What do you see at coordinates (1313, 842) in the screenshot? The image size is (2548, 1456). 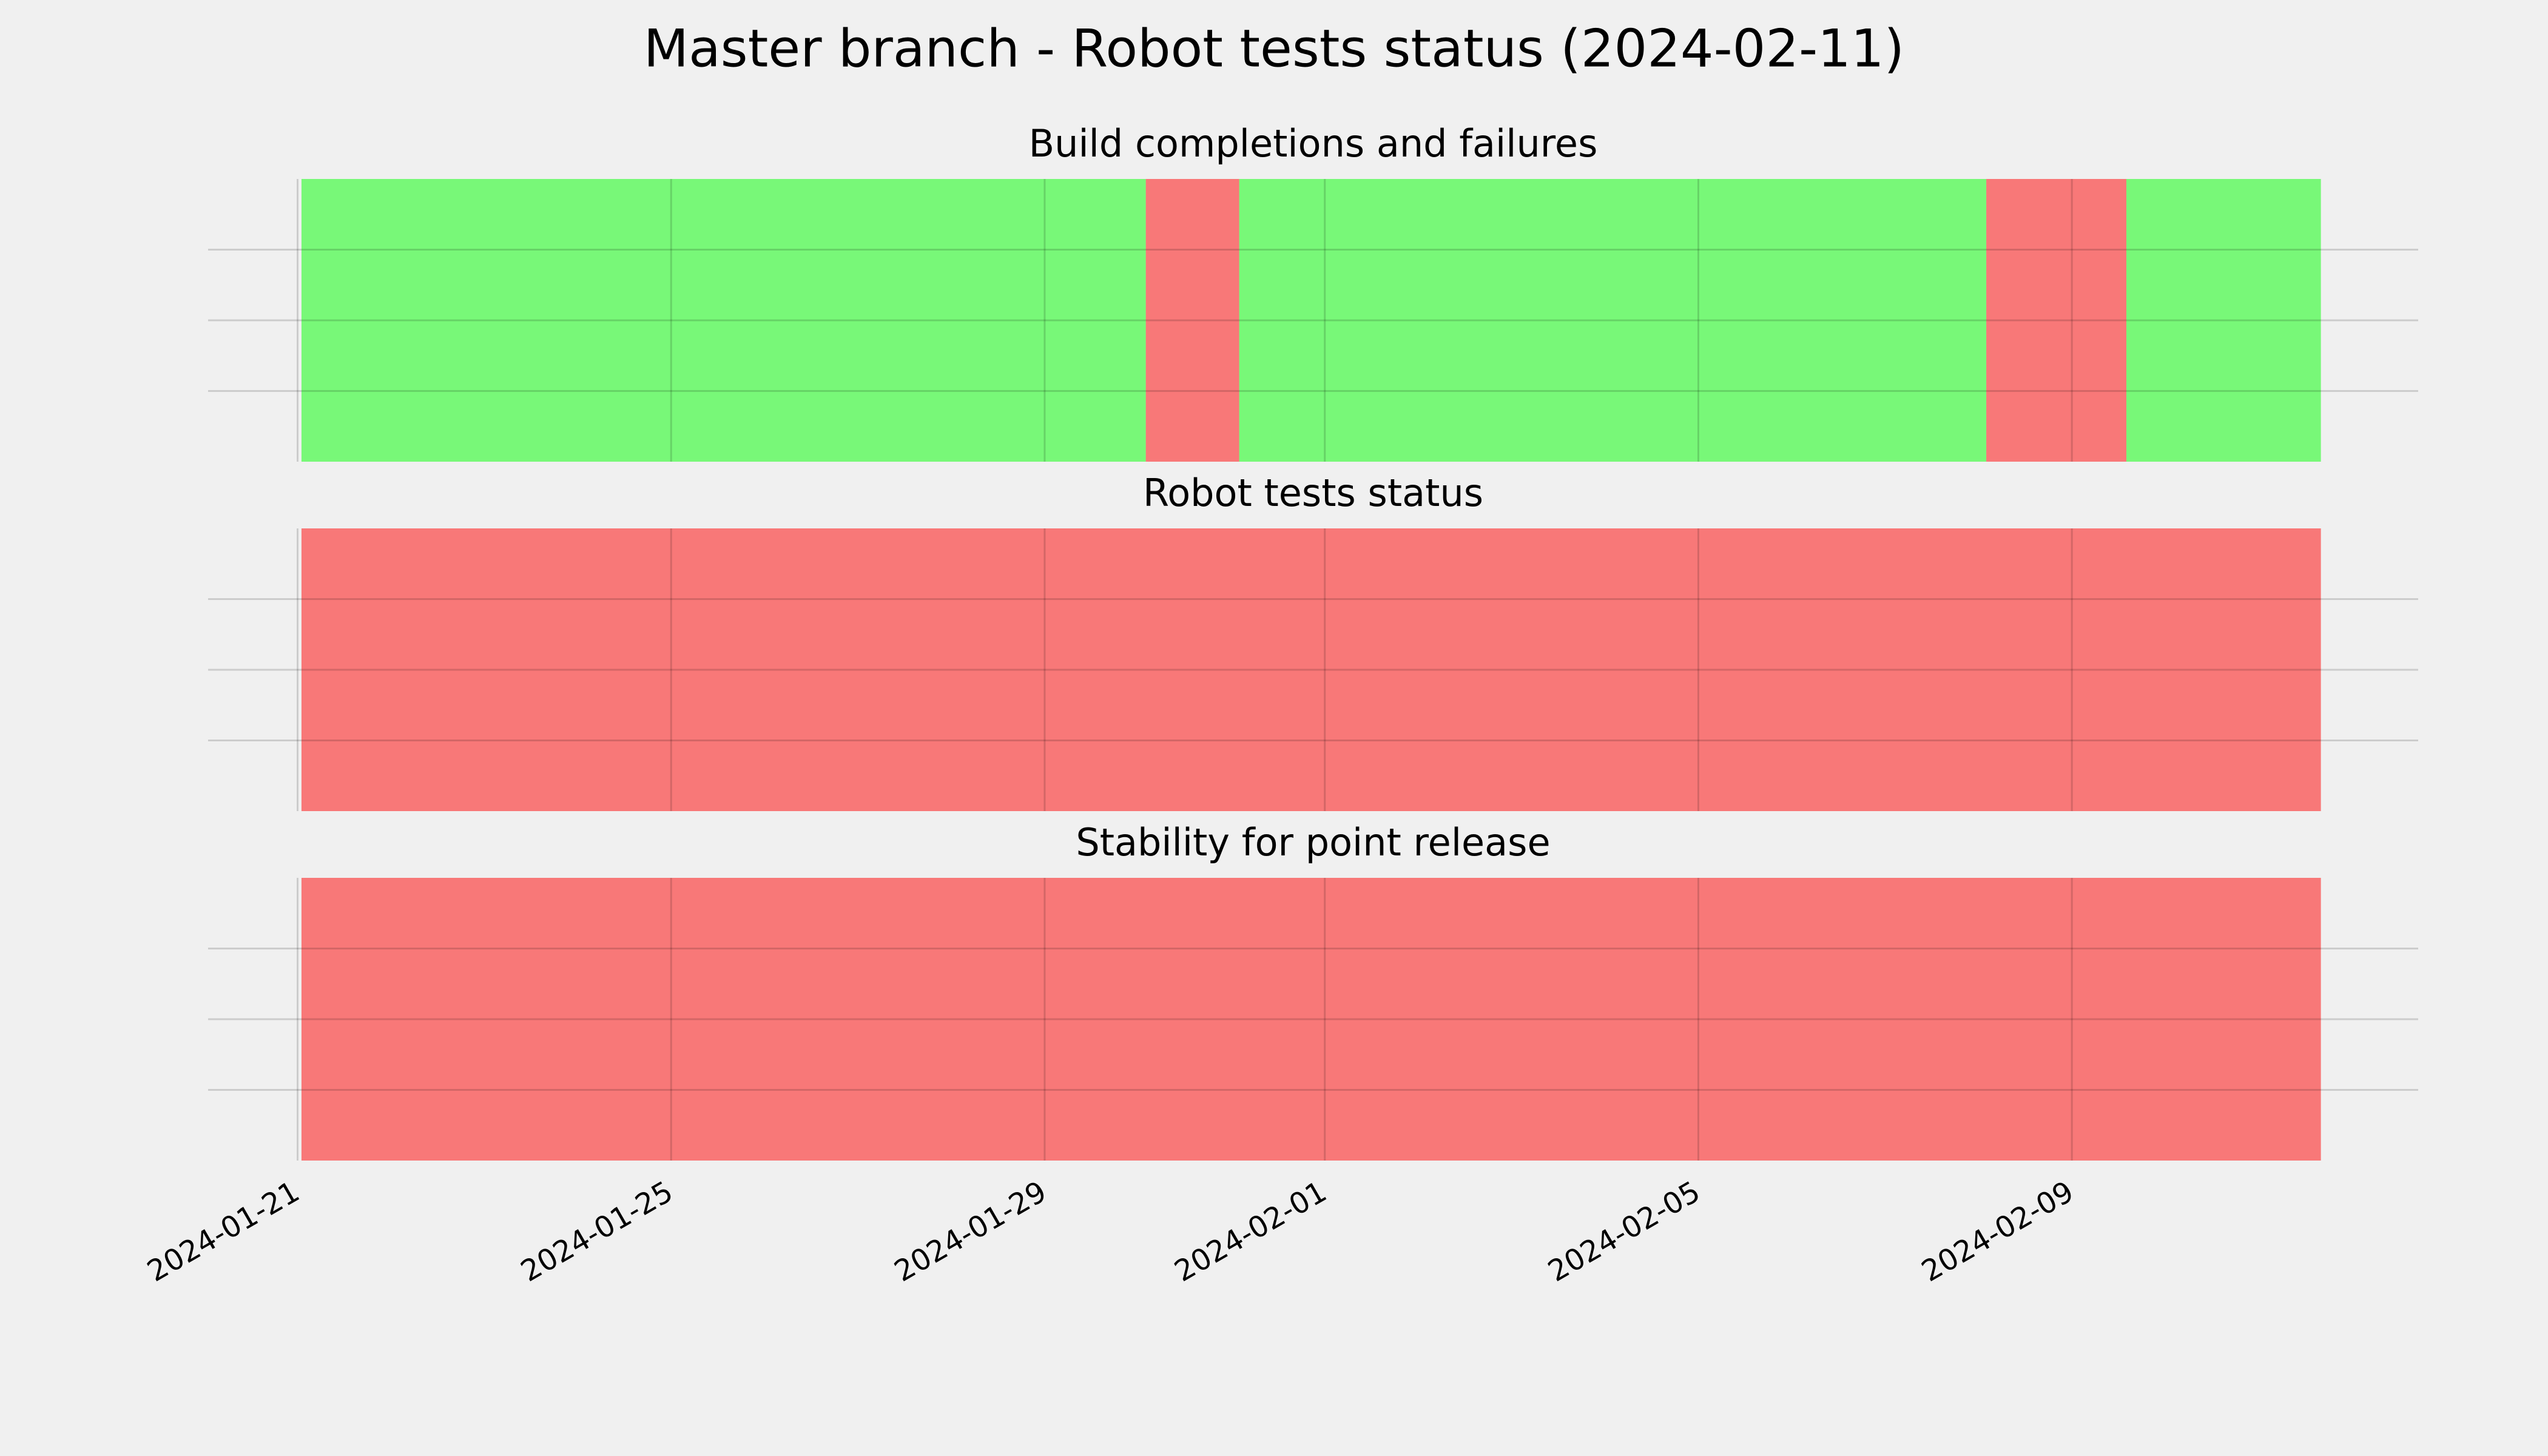 I see `panel-title: Stability for point release` at bounding box center [1313, 842].